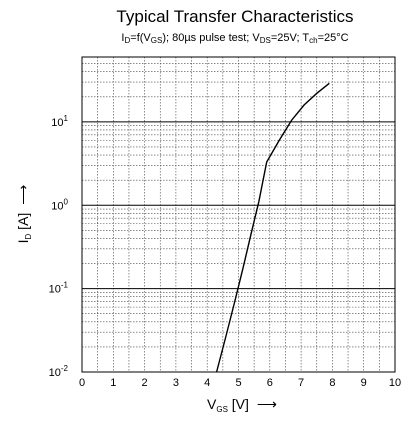  What do you see at coordinates (332, 383) in the screenshot?
I see `x-tick-label: 8` at bounding box center [332, 383].